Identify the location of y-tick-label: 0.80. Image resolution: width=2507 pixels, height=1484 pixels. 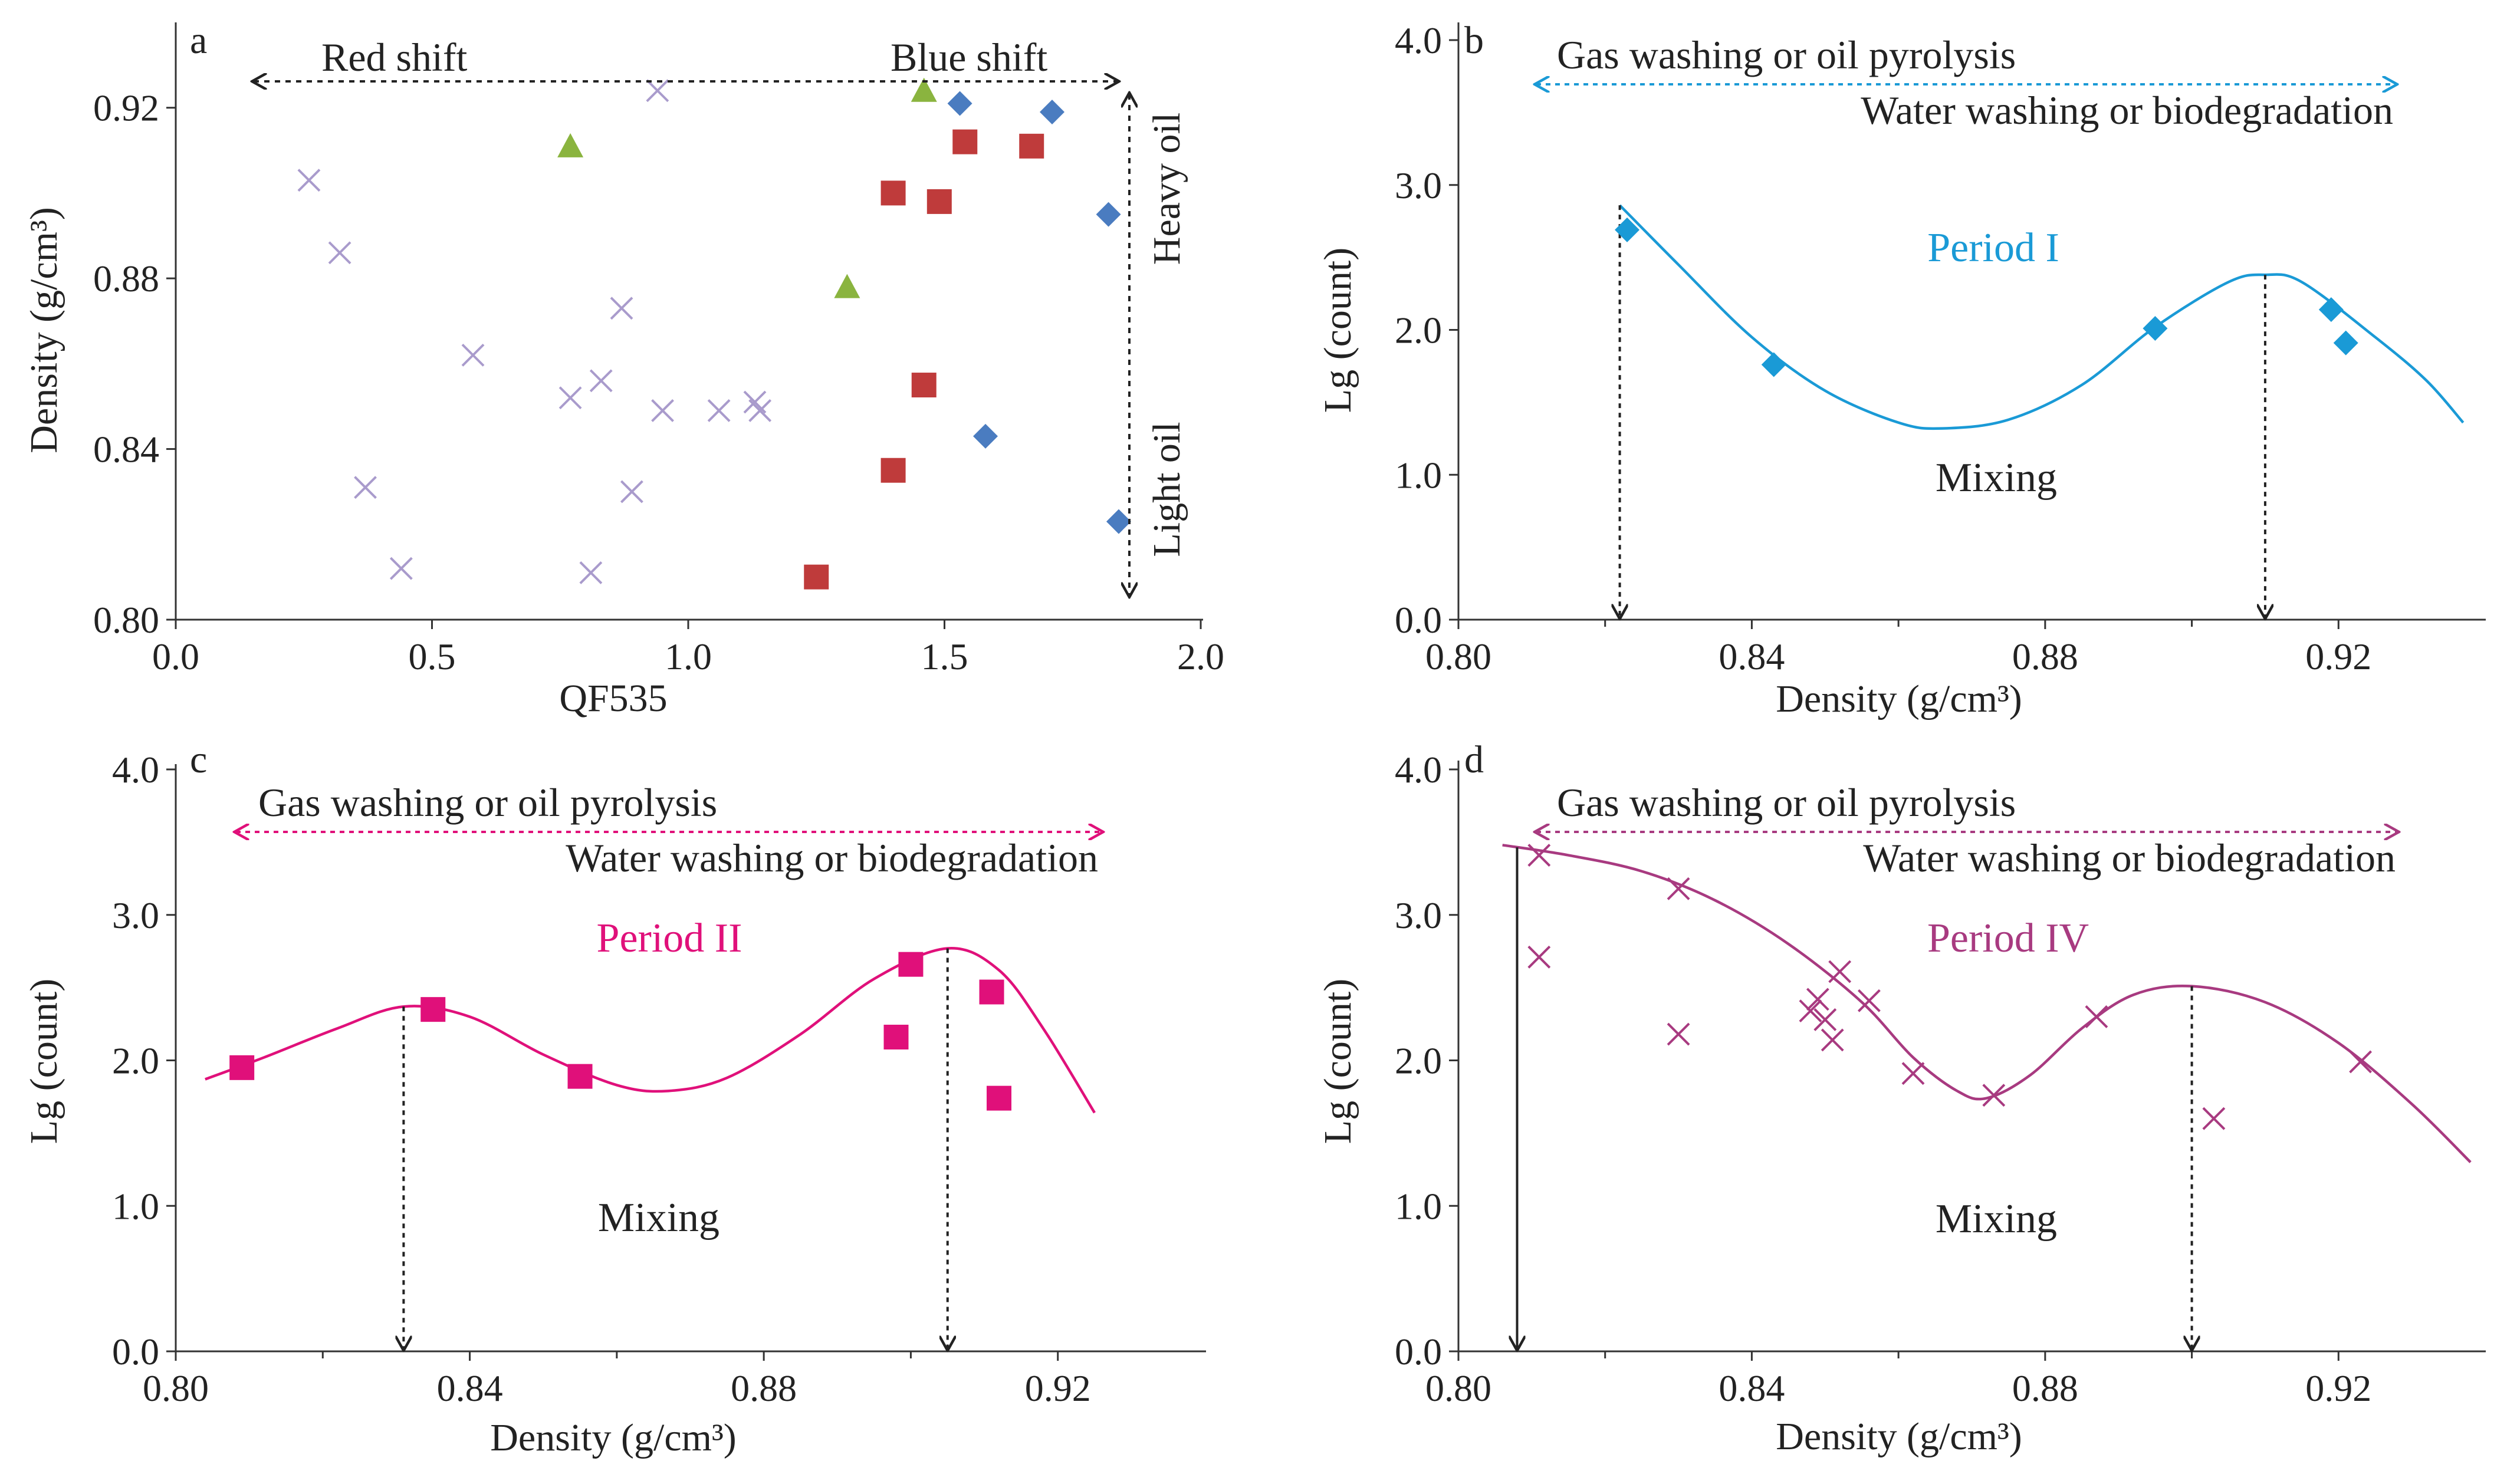
(126, 620).